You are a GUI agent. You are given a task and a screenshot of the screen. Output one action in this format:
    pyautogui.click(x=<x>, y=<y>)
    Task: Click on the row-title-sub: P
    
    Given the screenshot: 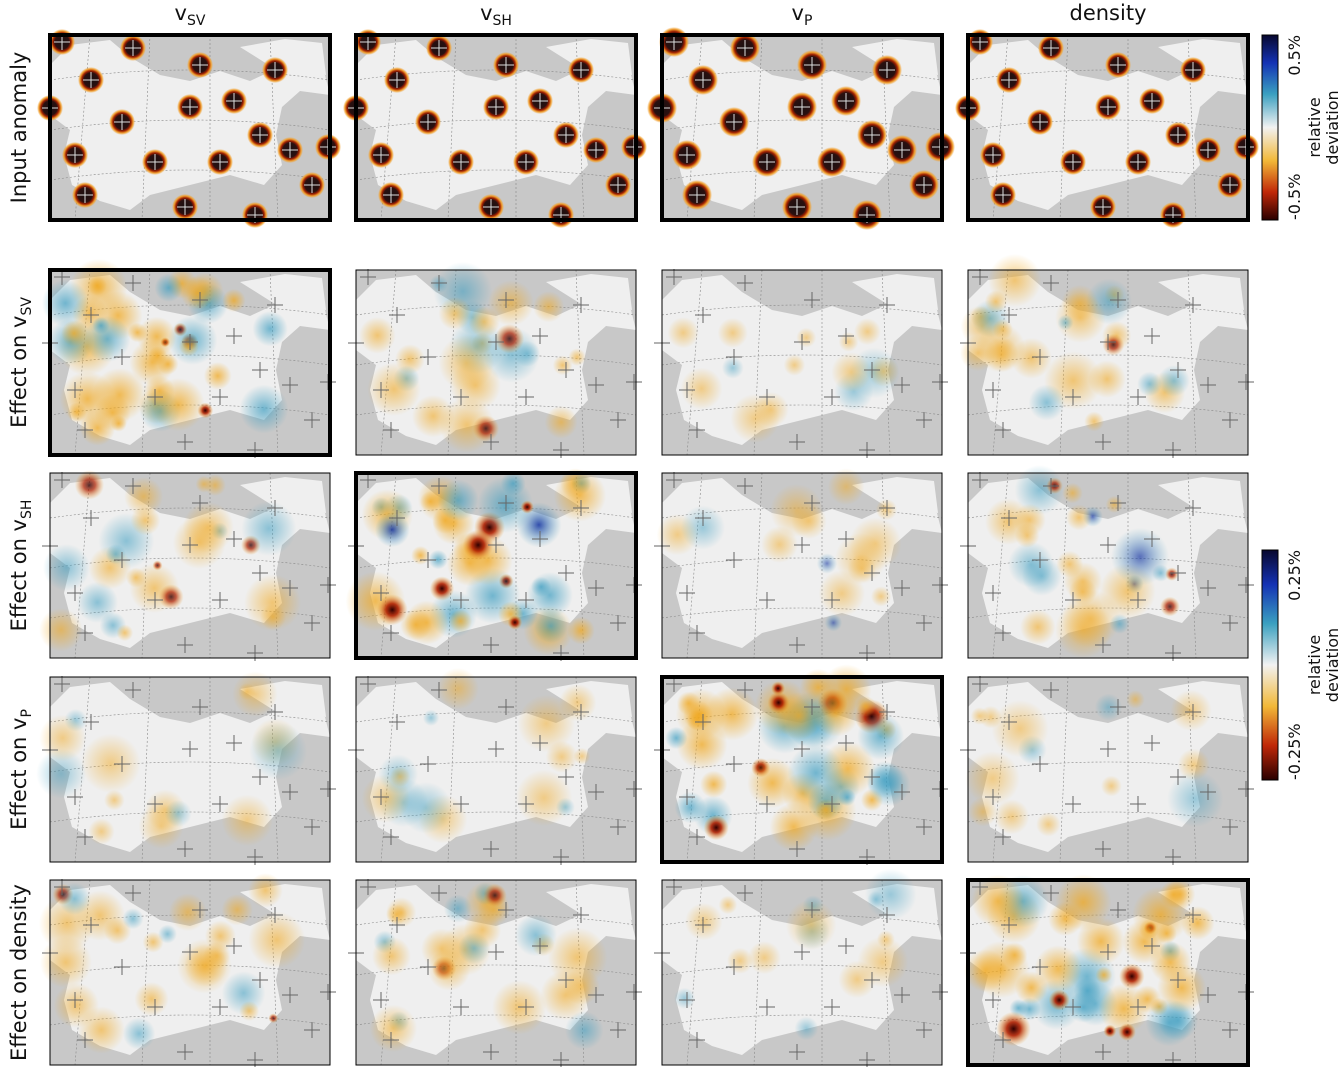 What is the action you would take?
    pyautogui.click(x=27, y=713)
    